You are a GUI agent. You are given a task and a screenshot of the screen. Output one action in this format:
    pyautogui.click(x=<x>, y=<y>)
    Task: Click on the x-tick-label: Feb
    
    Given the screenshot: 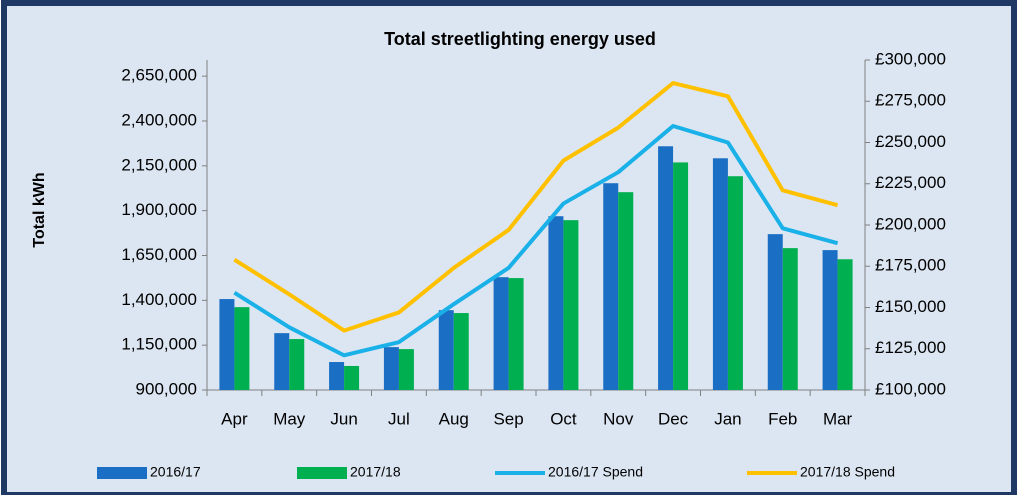 What is the action you would take?
    pyautogui.click(x=782, y=418)
    